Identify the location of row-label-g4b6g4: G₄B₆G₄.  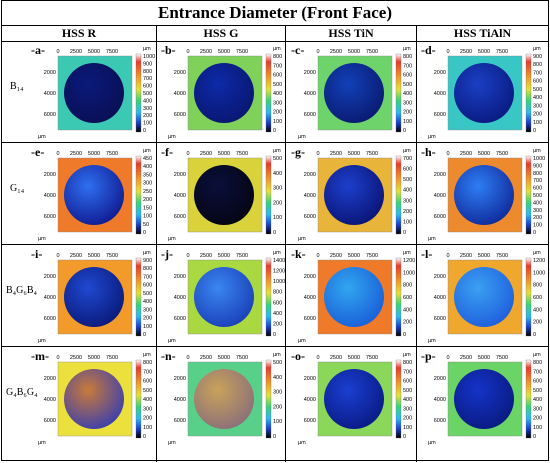
(22, 392).